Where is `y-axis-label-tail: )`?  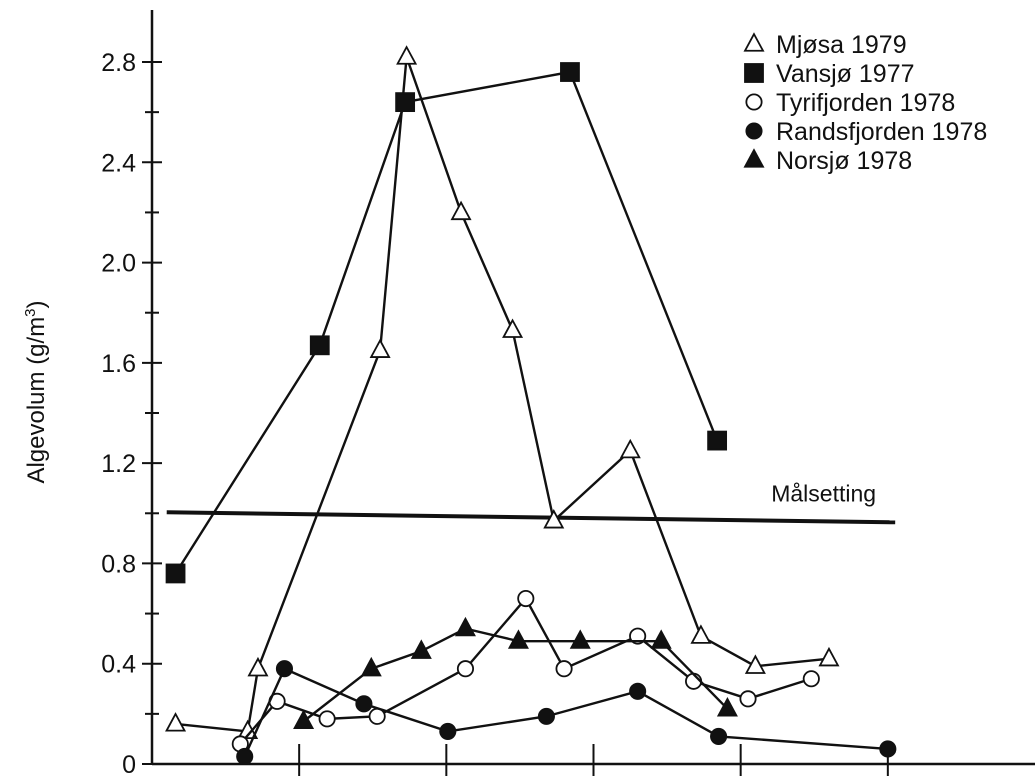 y-axis-label-tail: ) is located at coordinates (36, 304).